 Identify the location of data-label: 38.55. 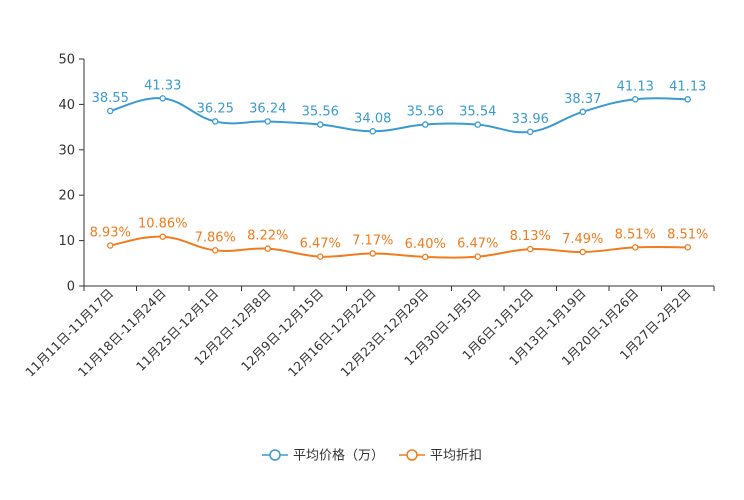
(110, 98).